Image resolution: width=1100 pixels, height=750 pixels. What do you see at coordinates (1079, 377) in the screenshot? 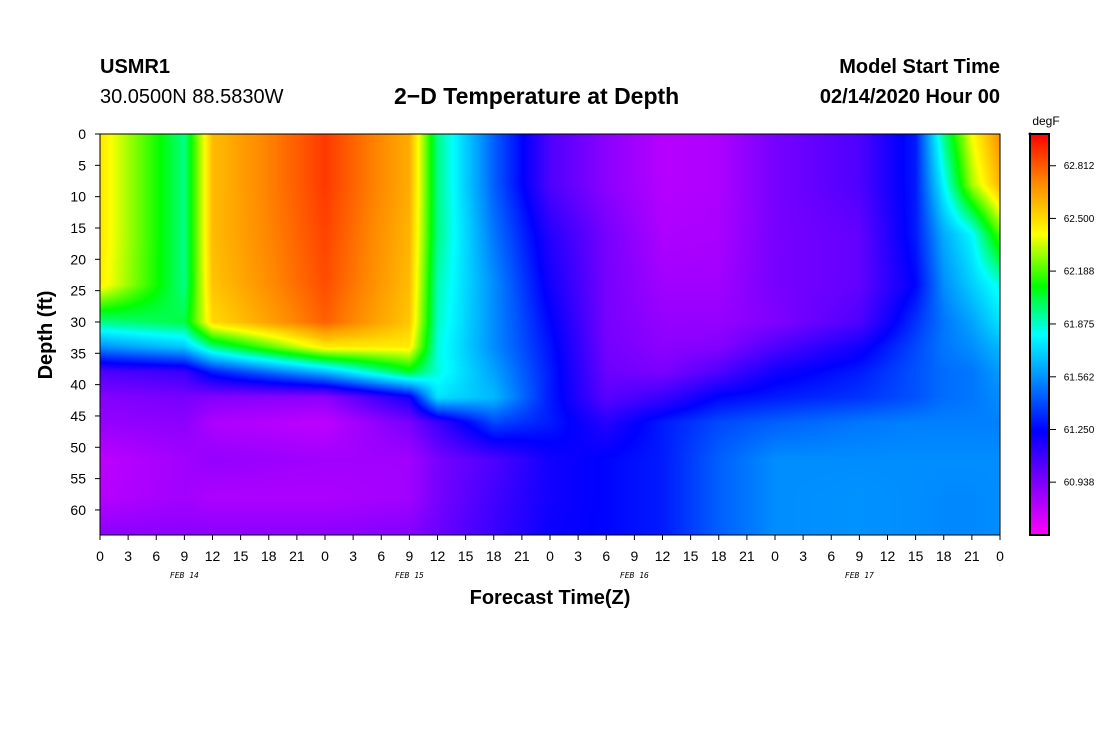
I see `colorbar-label: 61.562` at bounding box center [1079, 377].